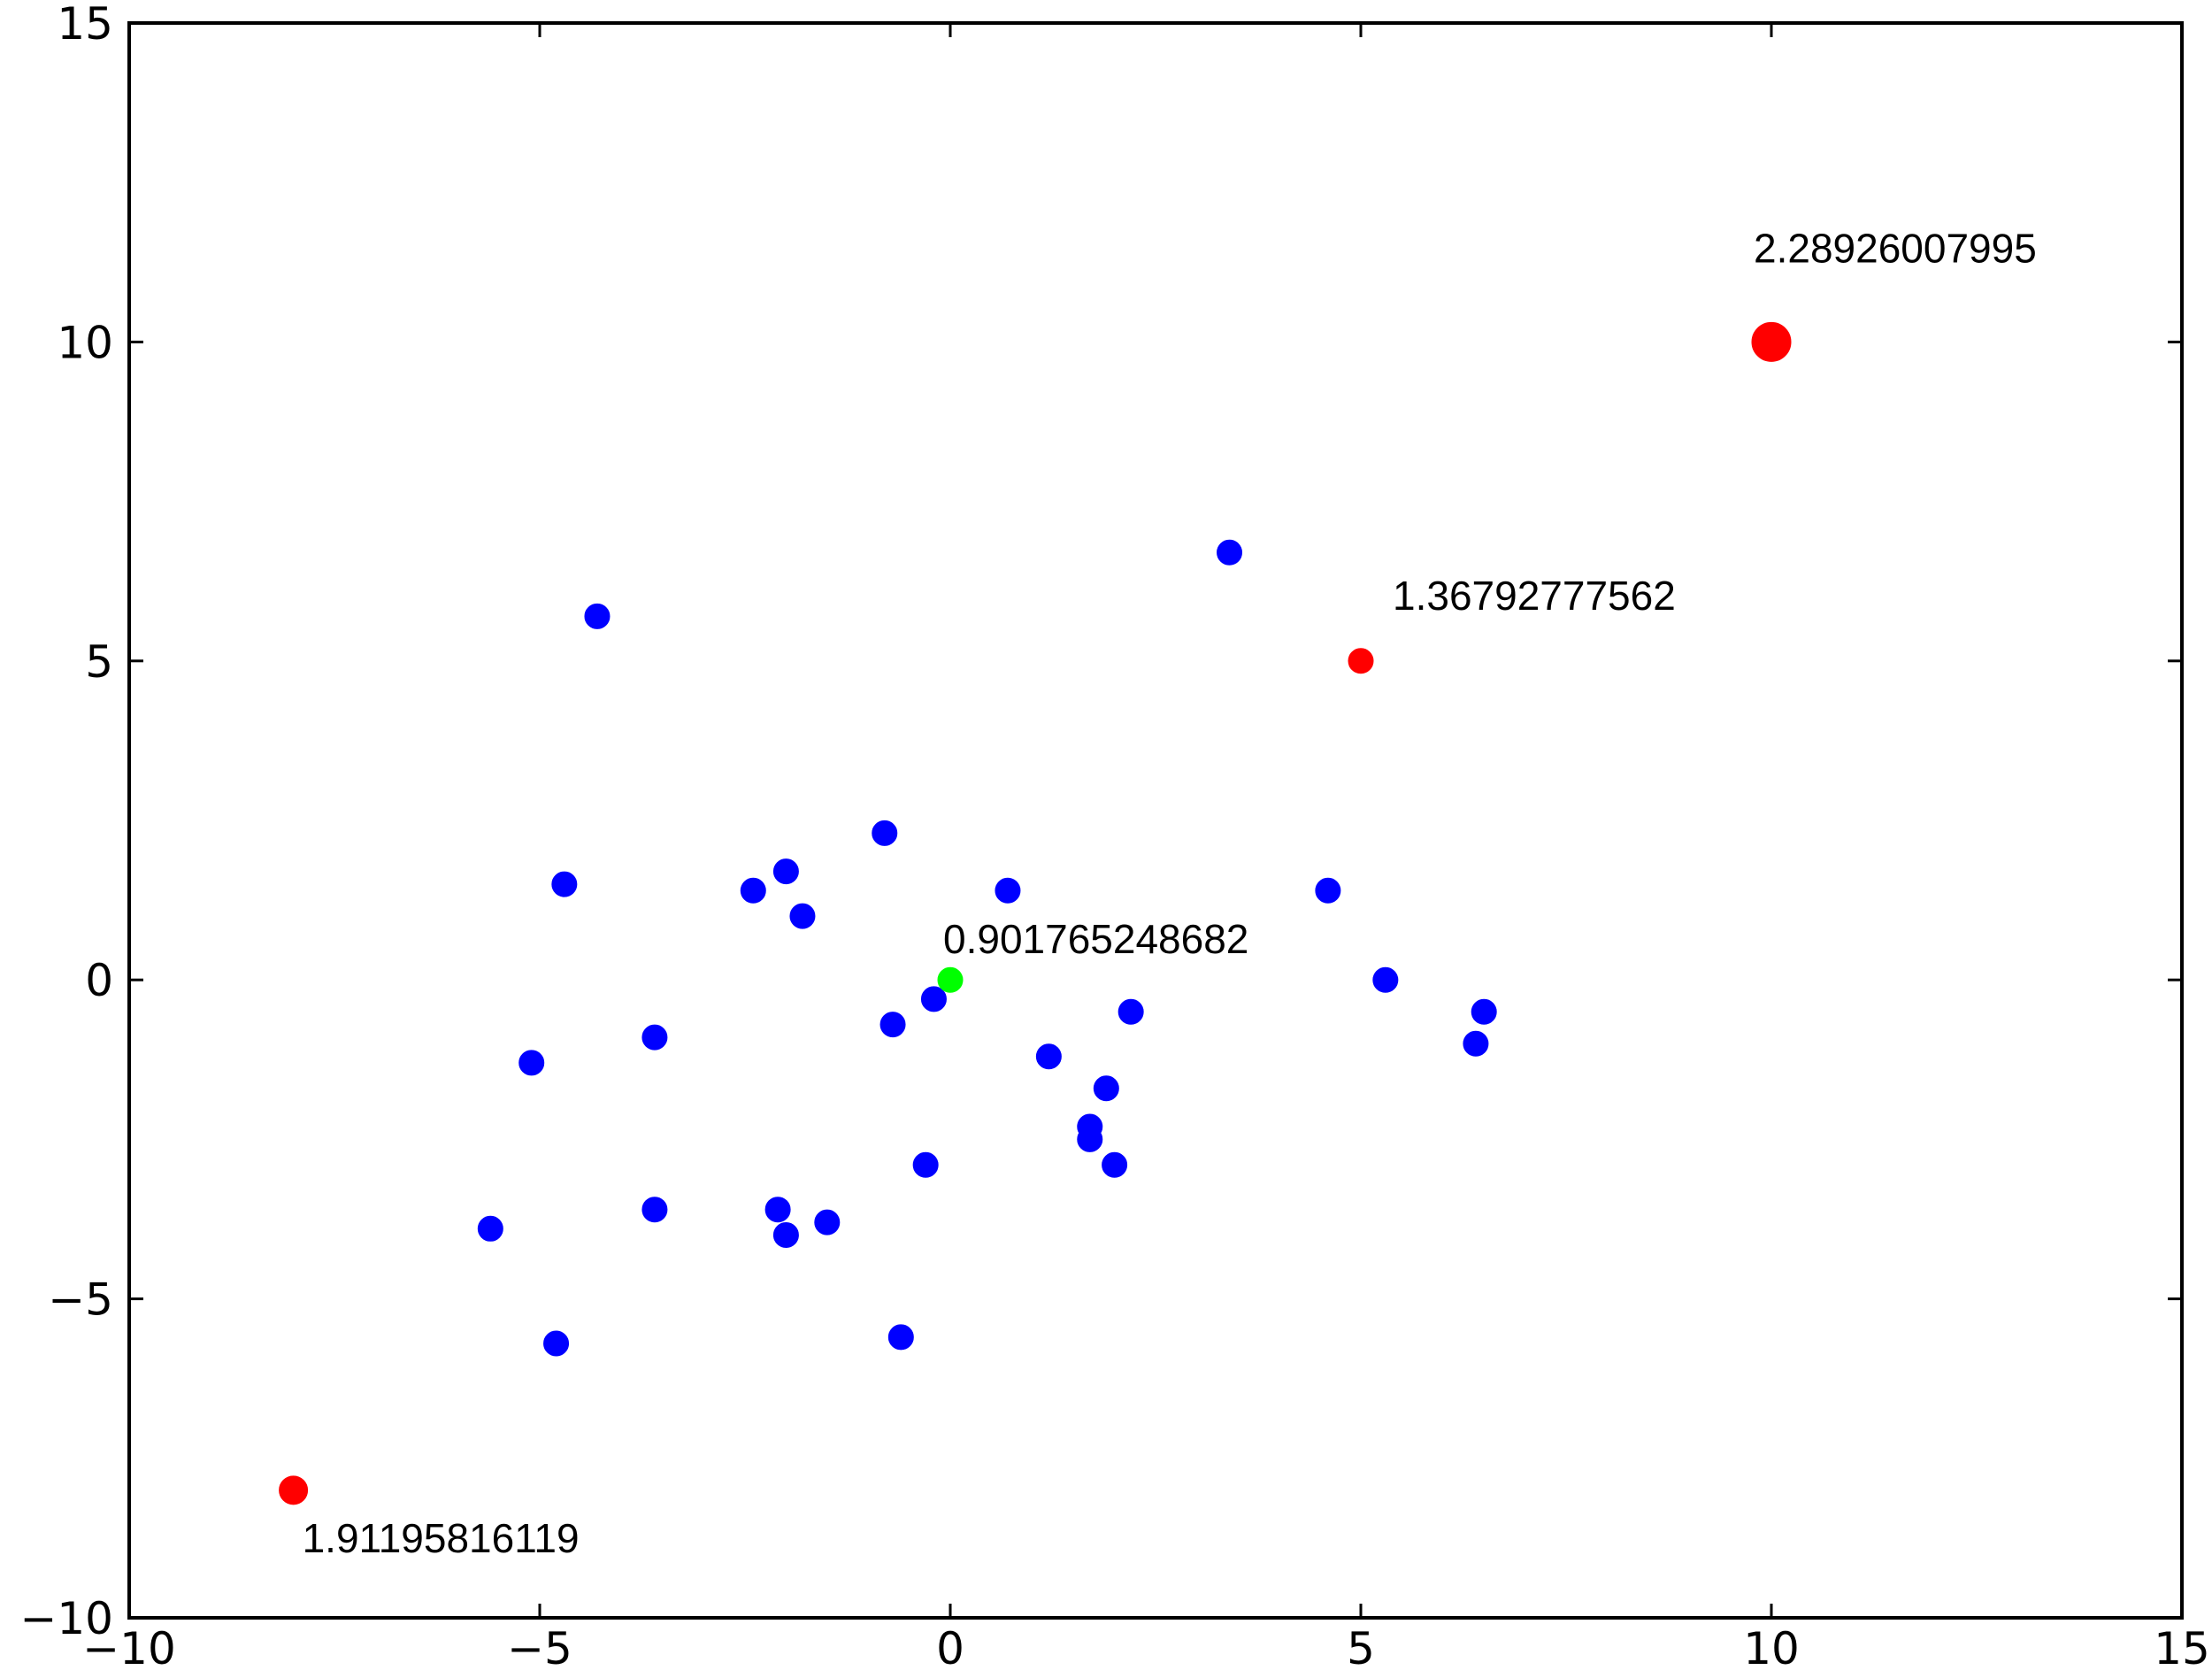 The image size is (2212, 1678). Describe the element at coordinates (1361, 1648) in the screenshot. I see `x-tick-label: 5` at that location.